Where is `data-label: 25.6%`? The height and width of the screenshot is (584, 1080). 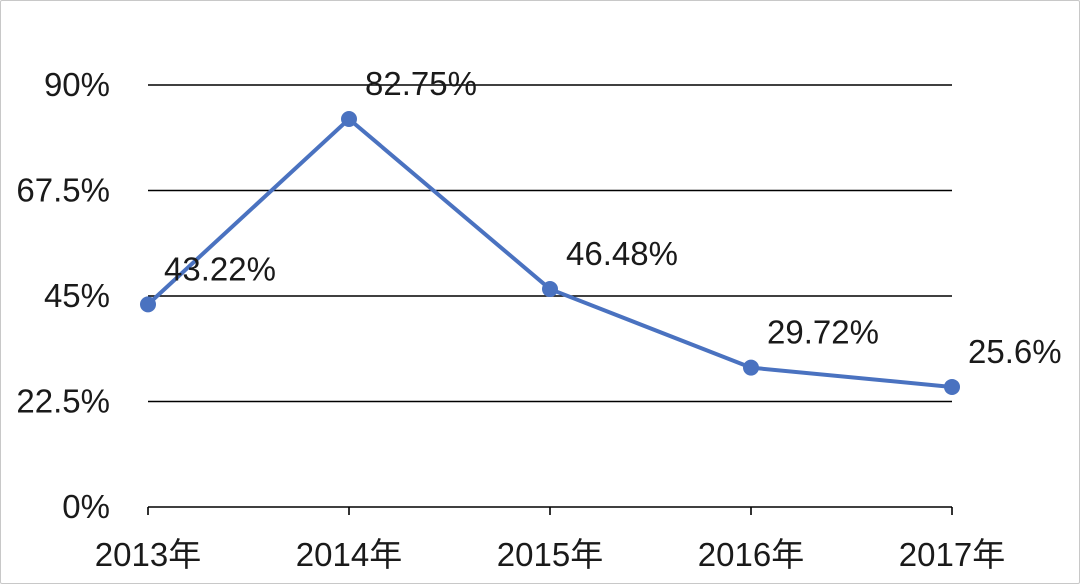
data-label: 25.6% is located at coordinates (1015, 351).